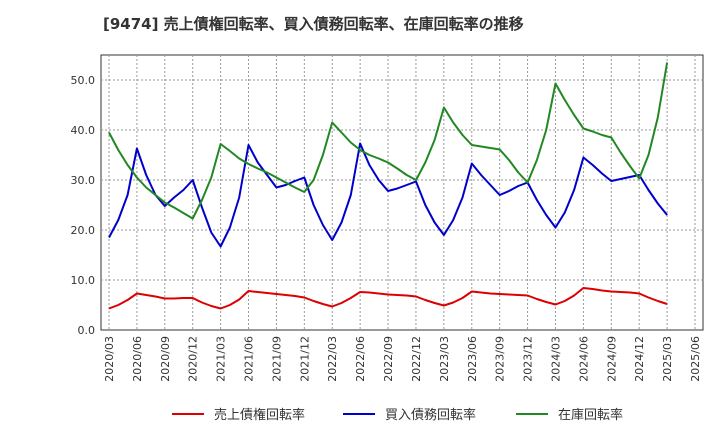 The height and width of the screenshot is (440, 720). Describe the element at coordinates (87, 330) in the screenshot. I see `y-tick-label: 0.0` at that location.